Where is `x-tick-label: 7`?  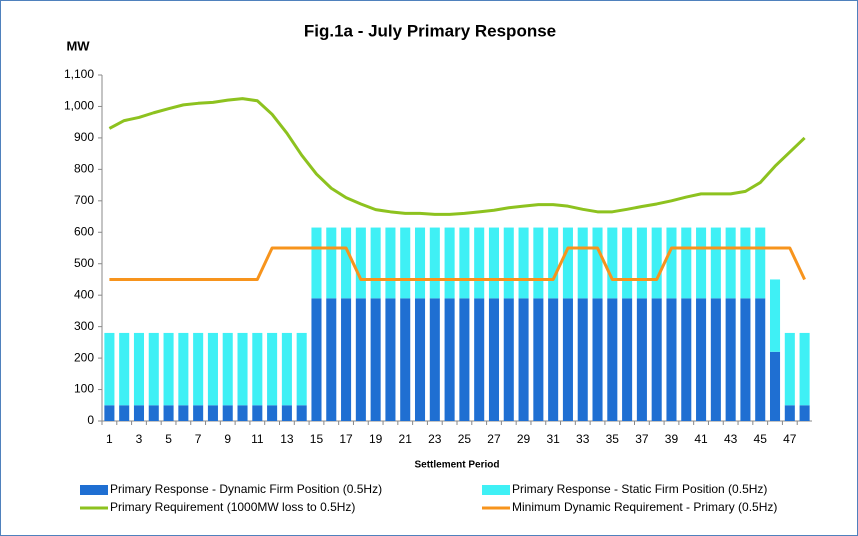
x-tick-label: 7 is located at coordinates (198, 439).